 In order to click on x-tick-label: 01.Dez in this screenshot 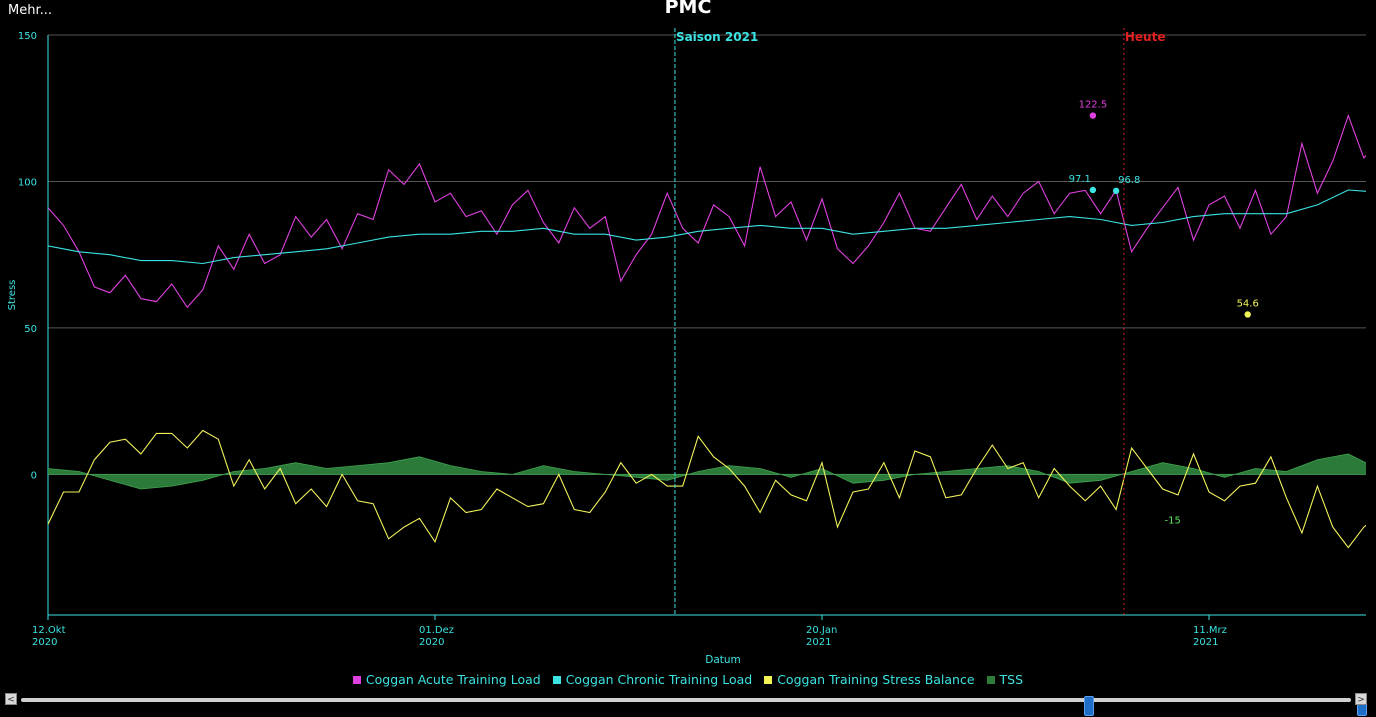, I will do `click(436, 630)`.